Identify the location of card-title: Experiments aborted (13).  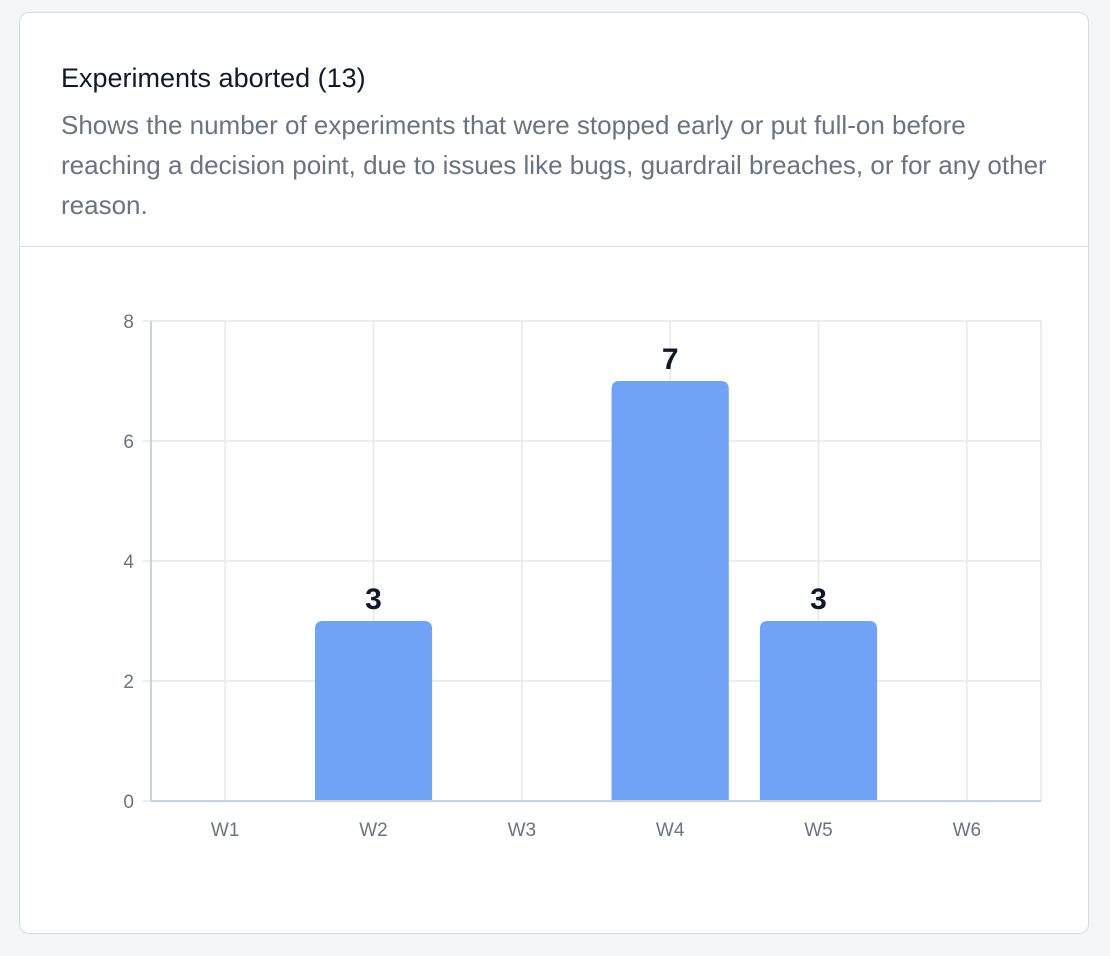
(213, 78).